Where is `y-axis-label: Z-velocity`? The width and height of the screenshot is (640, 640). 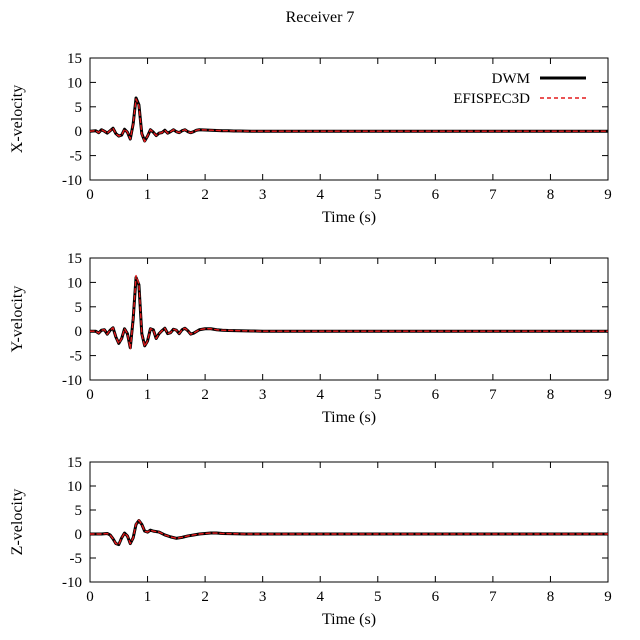
y-axis-label: Z-velocity is located at coordinates (17, 522).